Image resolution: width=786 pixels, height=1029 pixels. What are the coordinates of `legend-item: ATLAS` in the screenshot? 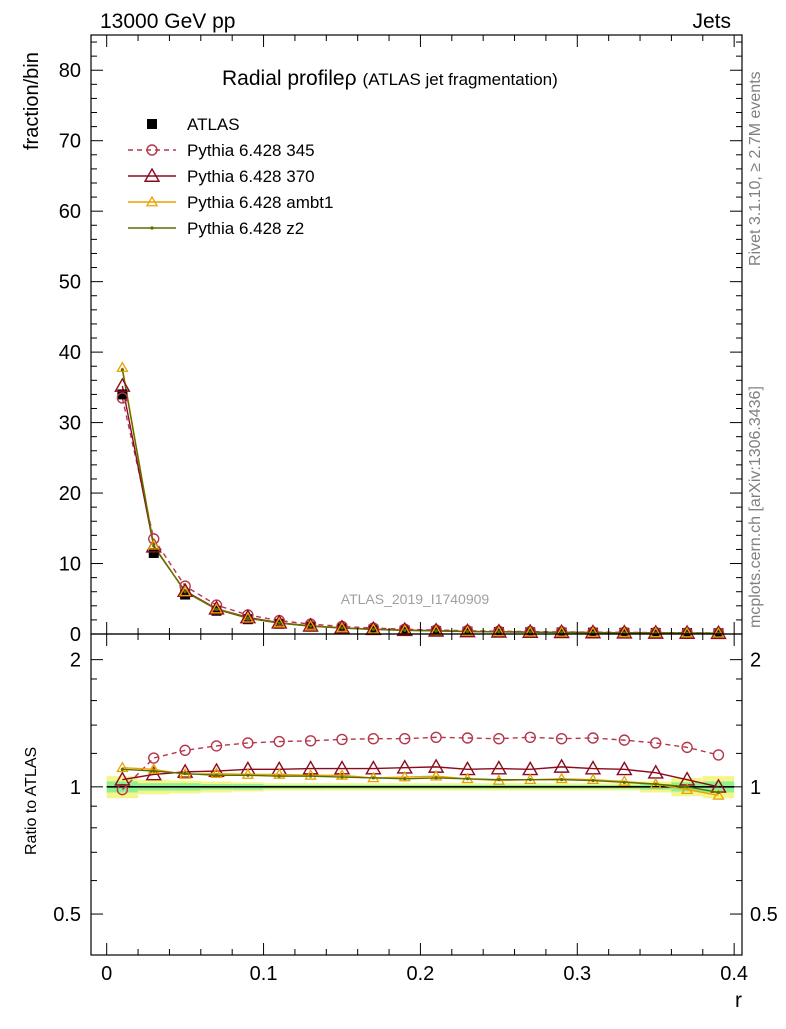 It's located at (193, 124).